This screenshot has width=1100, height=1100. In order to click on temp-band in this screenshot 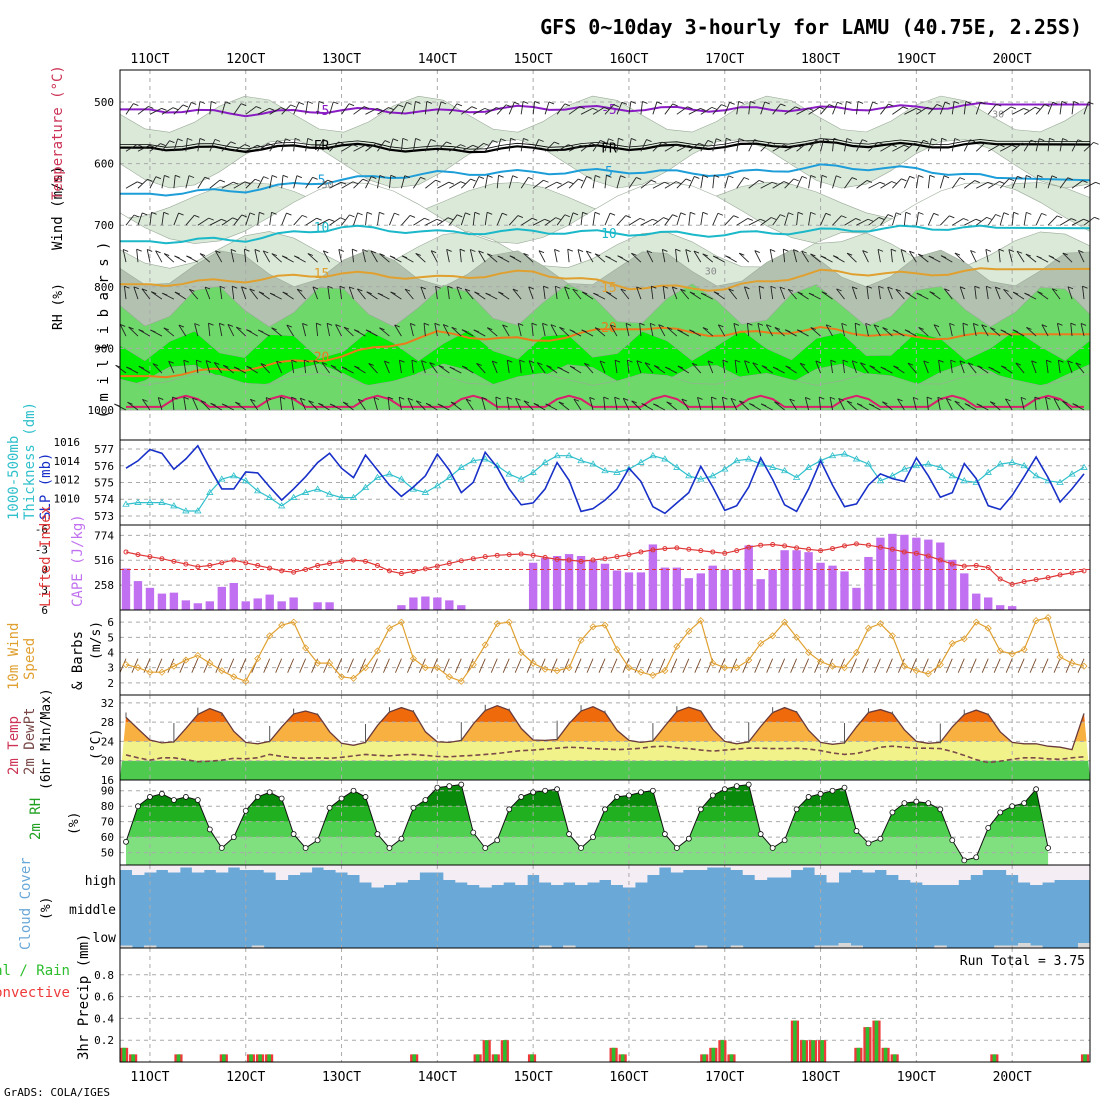, I will do `click(605, 732)`.